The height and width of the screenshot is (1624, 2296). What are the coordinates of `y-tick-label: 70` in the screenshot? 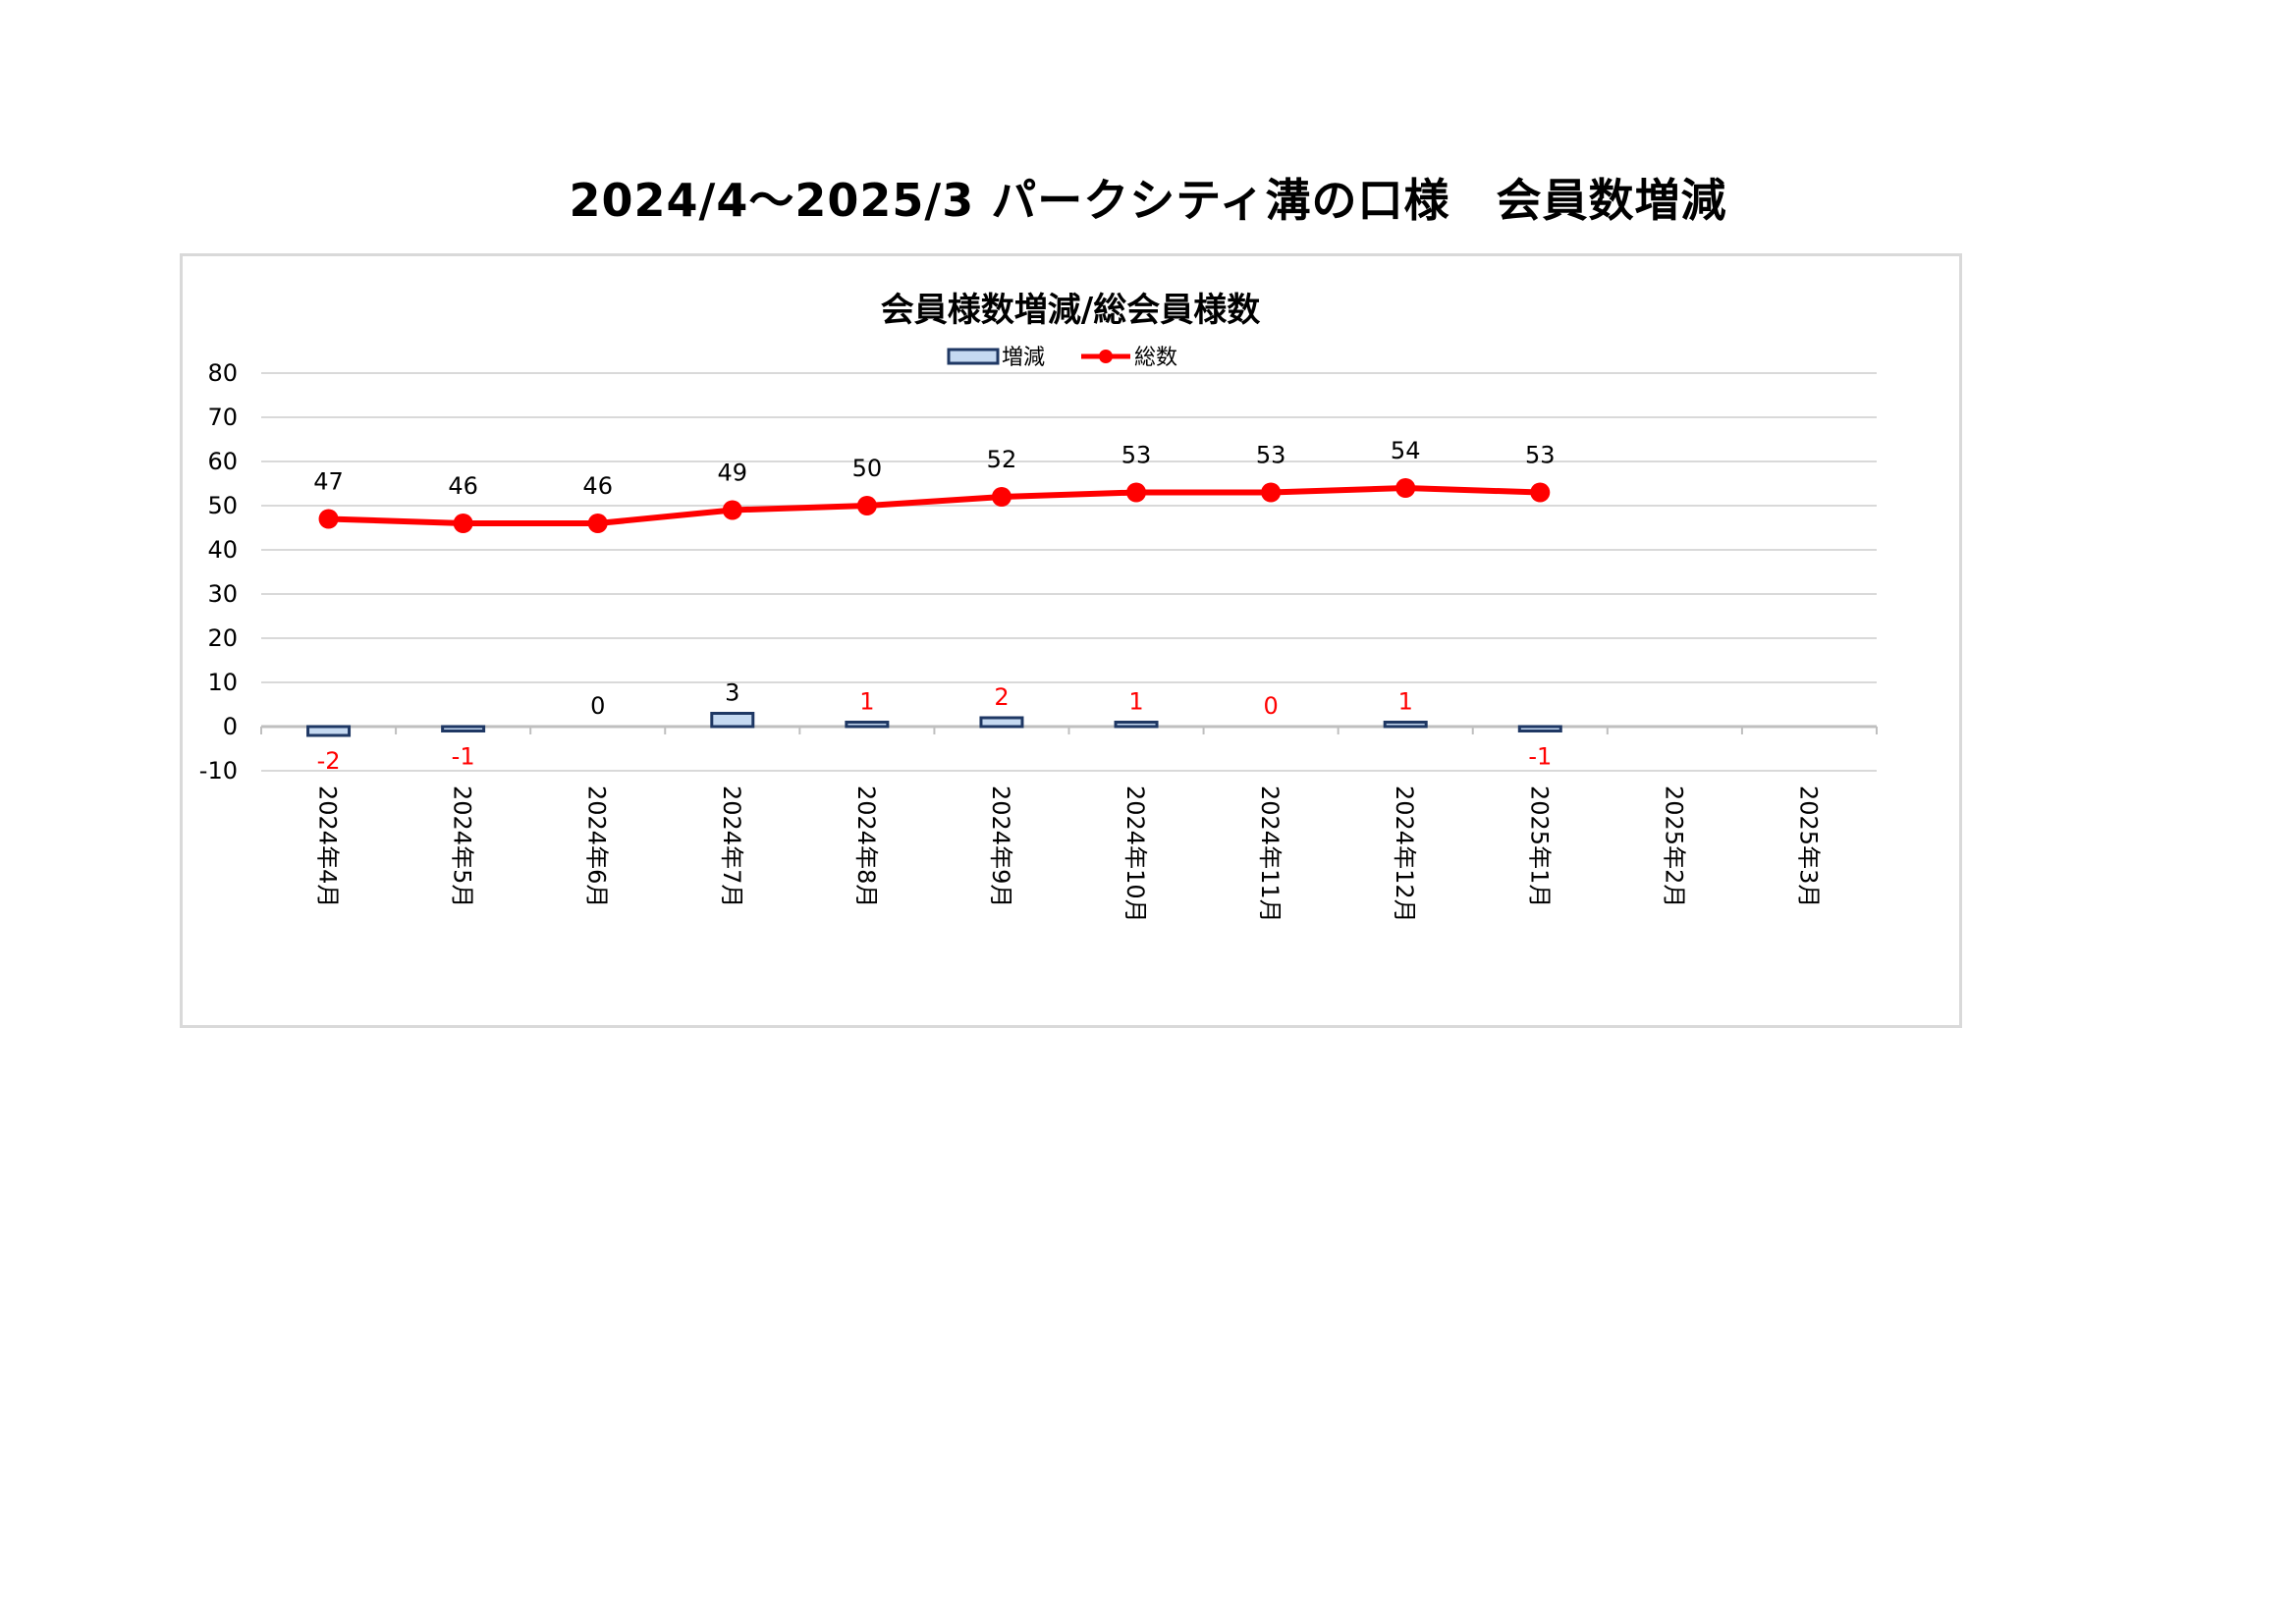 It's located at (222, 417).